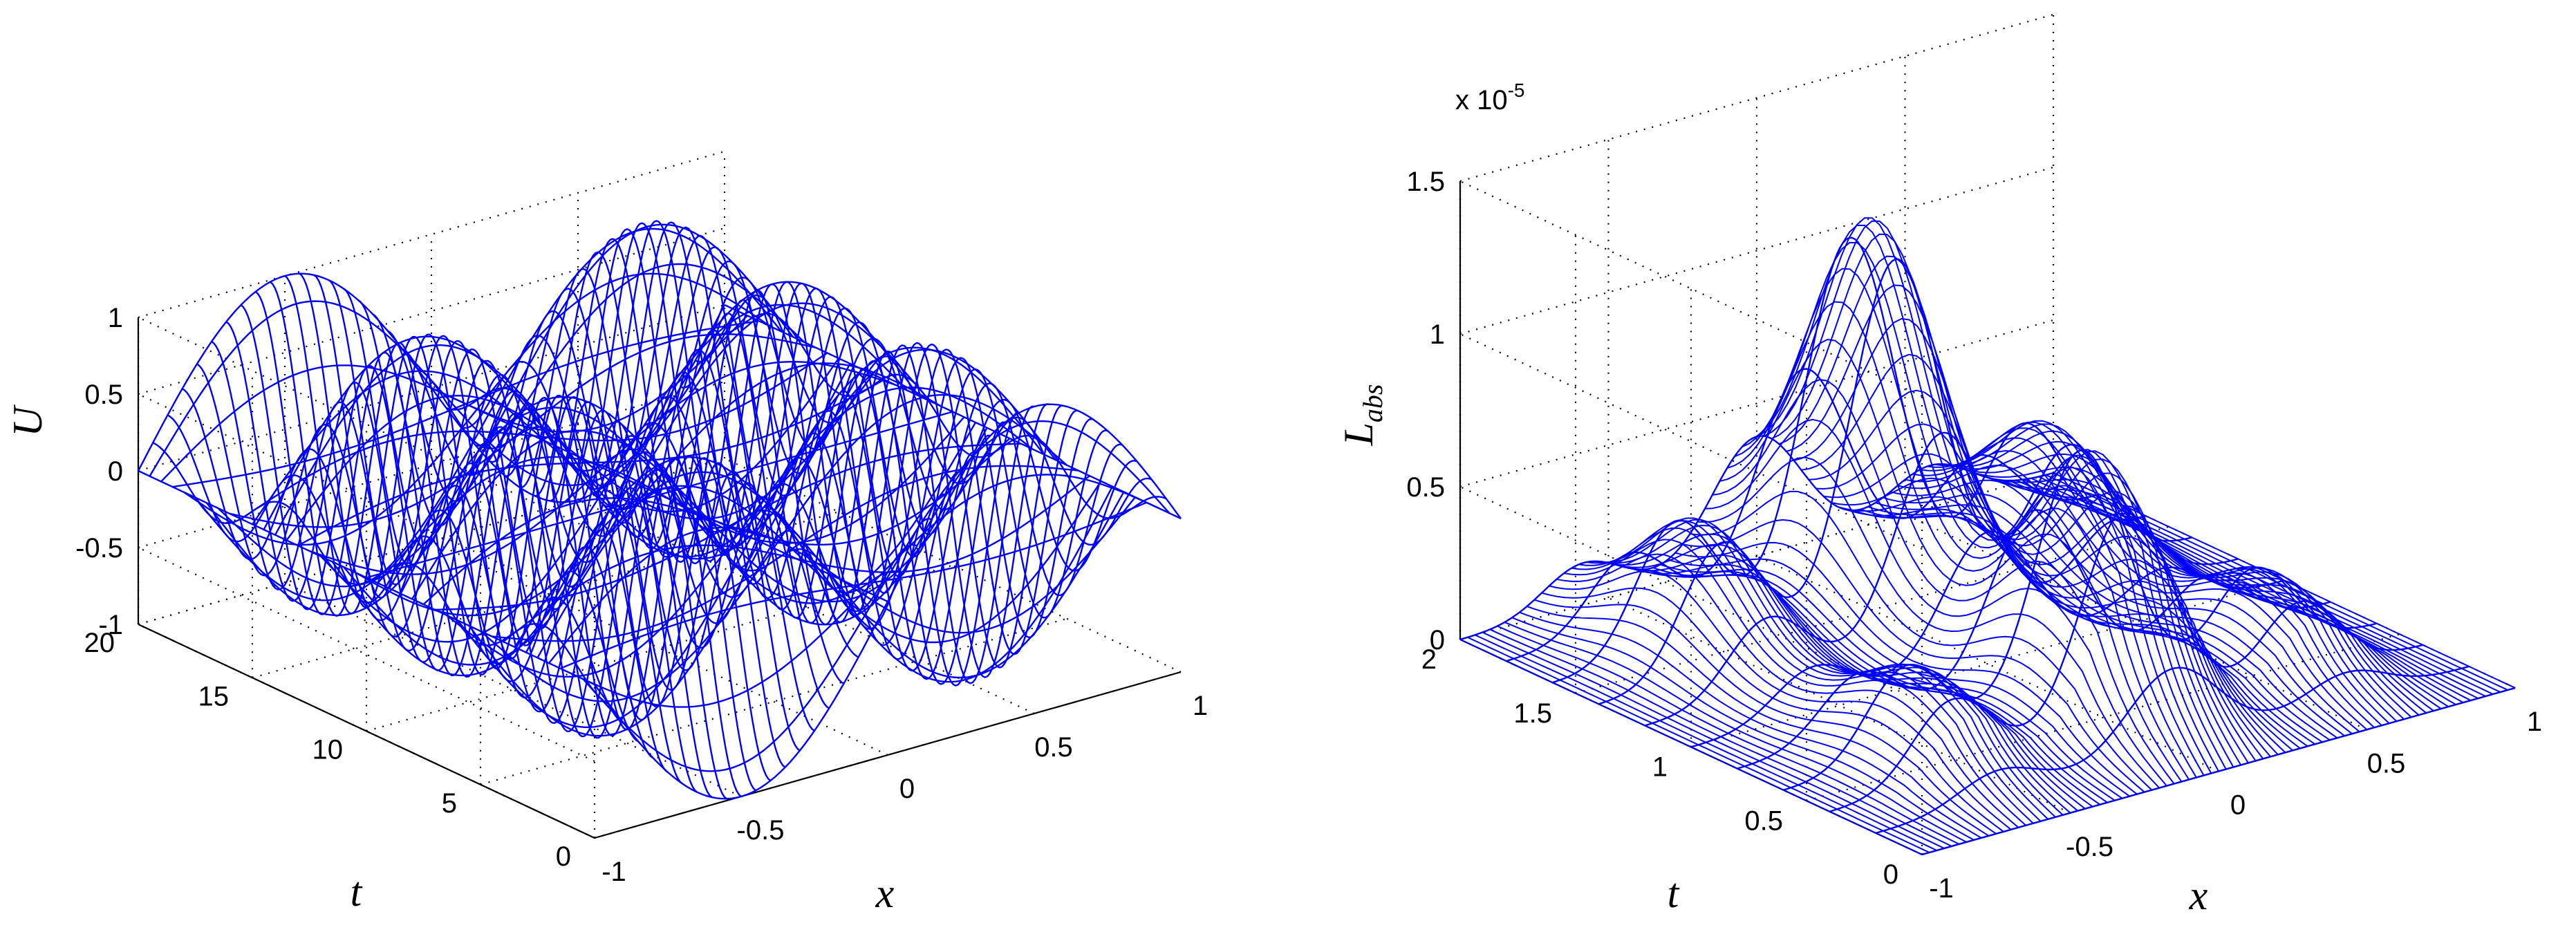 The width and height of the screenshot is (2576, 932). I want to click on x-tick-label: -1, so click(1941, 888).